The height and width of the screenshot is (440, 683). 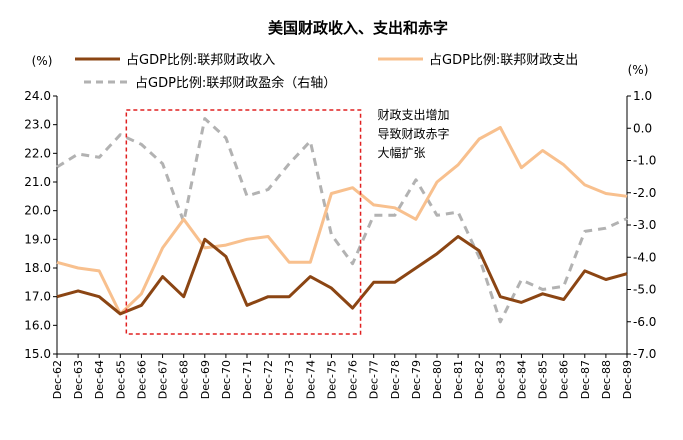 I want to click on x-tick-label: Dec-89, so click(x=627, y=379).